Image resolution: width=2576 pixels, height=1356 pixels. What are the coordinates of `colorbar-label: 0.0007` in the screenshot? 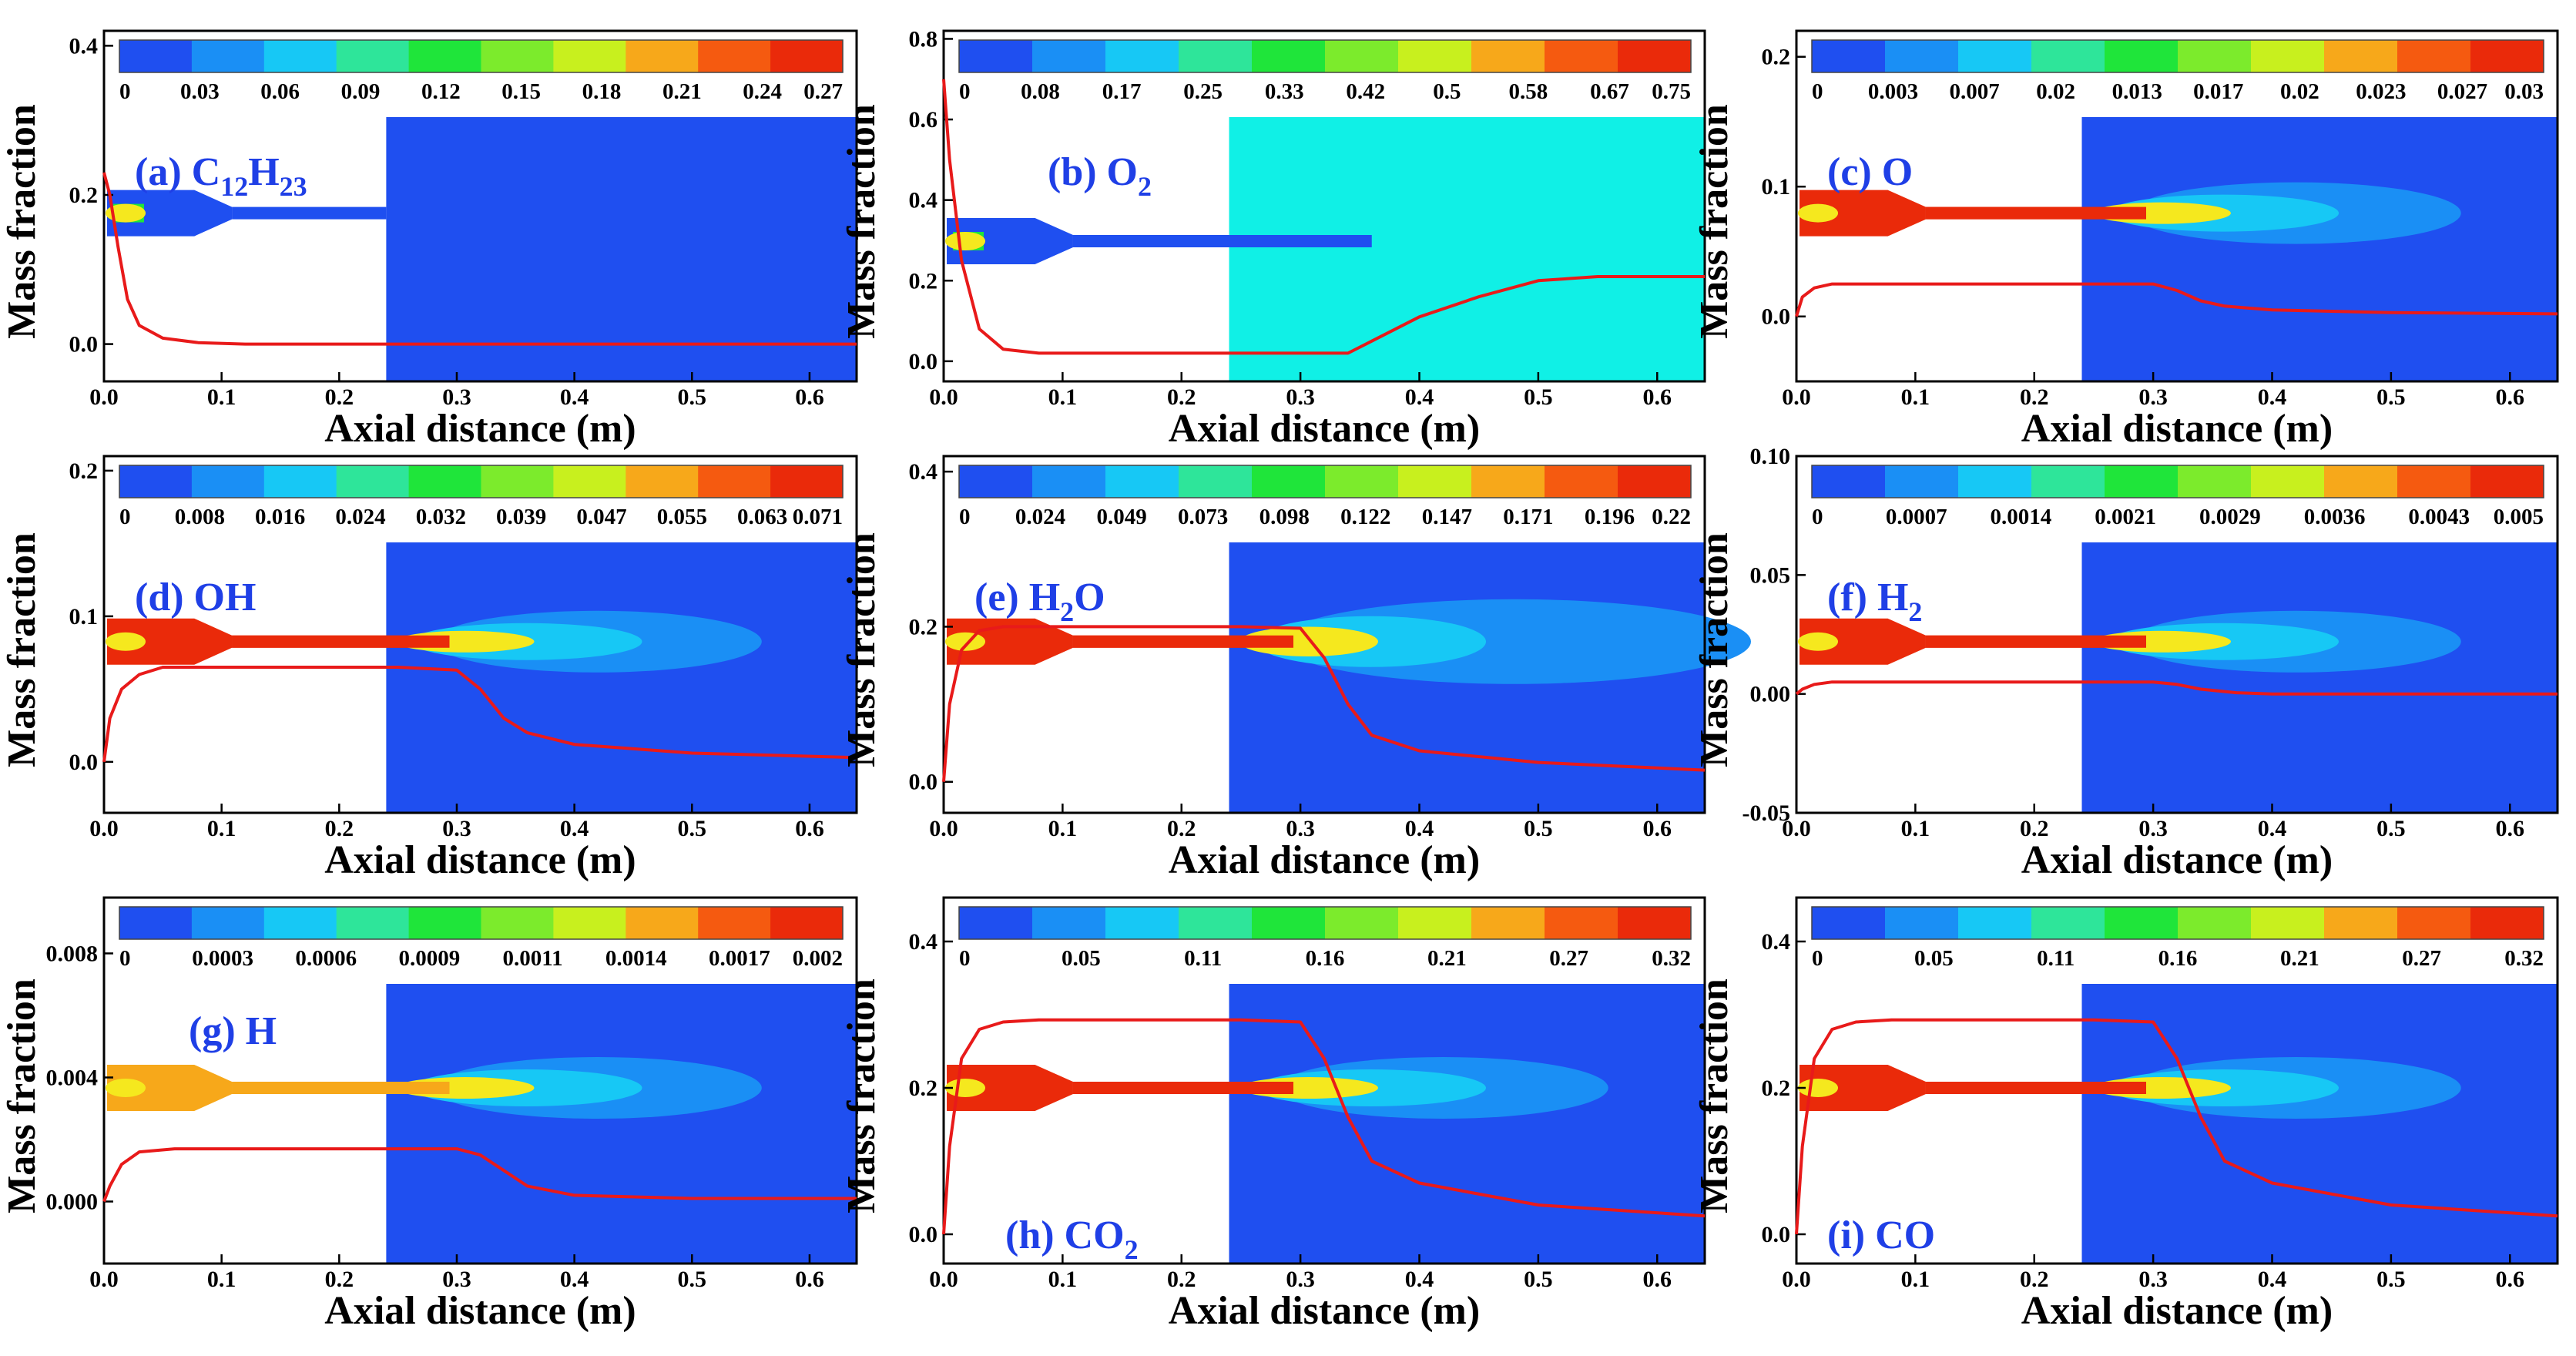 It's located at (1916, 517).